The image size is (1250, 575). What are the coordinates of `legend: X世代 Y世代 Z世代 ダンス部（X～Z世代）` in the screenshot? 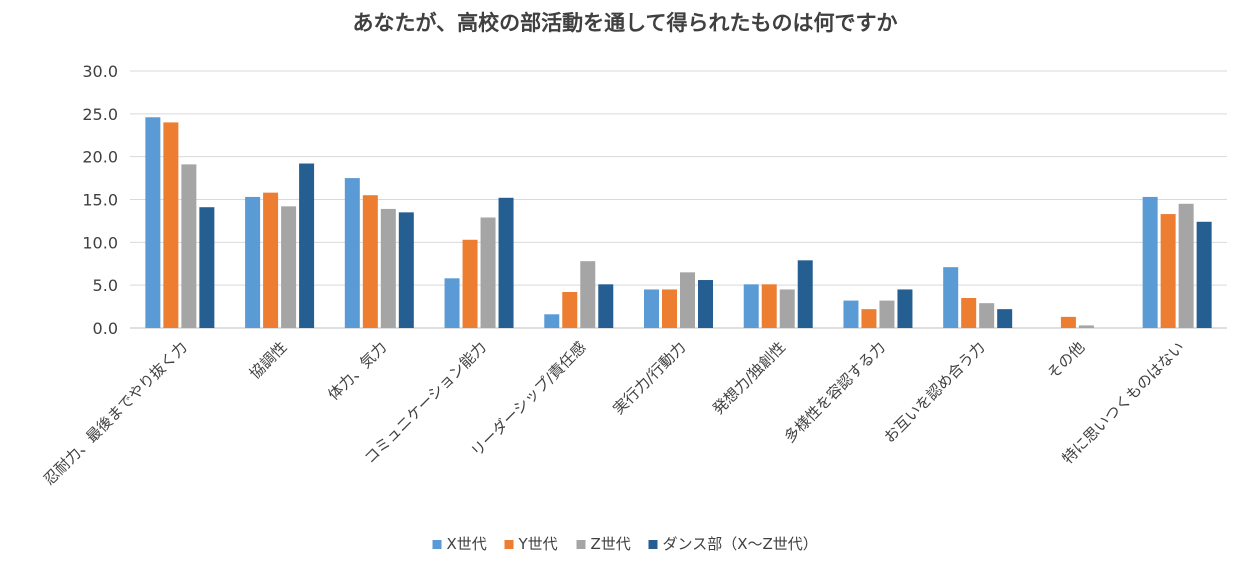 It's located at (625, 544).